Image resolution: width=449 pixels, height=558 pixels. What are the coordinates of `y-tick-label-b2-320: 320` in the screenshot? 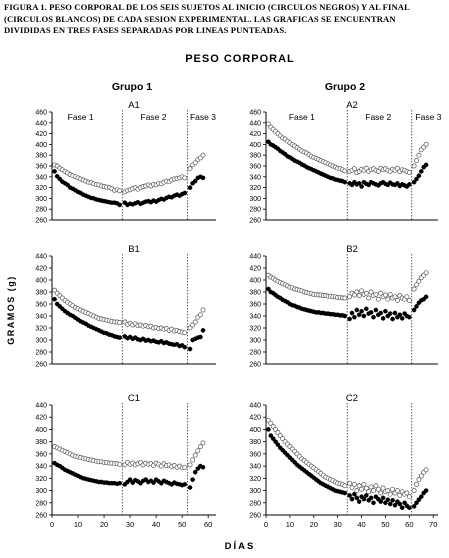 It's located at (255, 329).